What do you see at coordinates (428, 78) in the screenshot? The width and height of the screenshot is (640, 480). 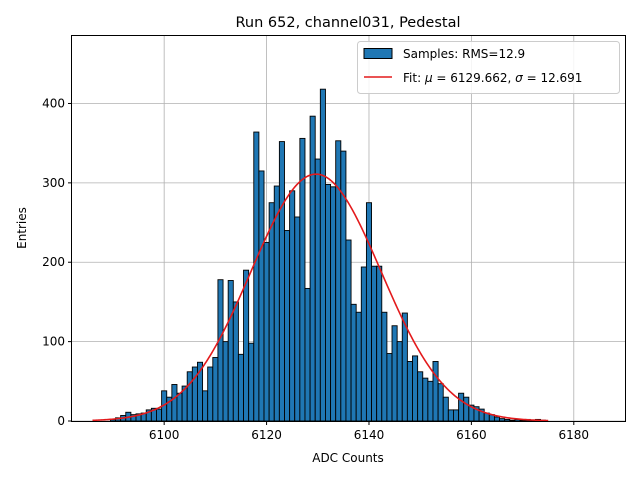 I see `mu-symbol: μ` at bounding box center [428, 78].